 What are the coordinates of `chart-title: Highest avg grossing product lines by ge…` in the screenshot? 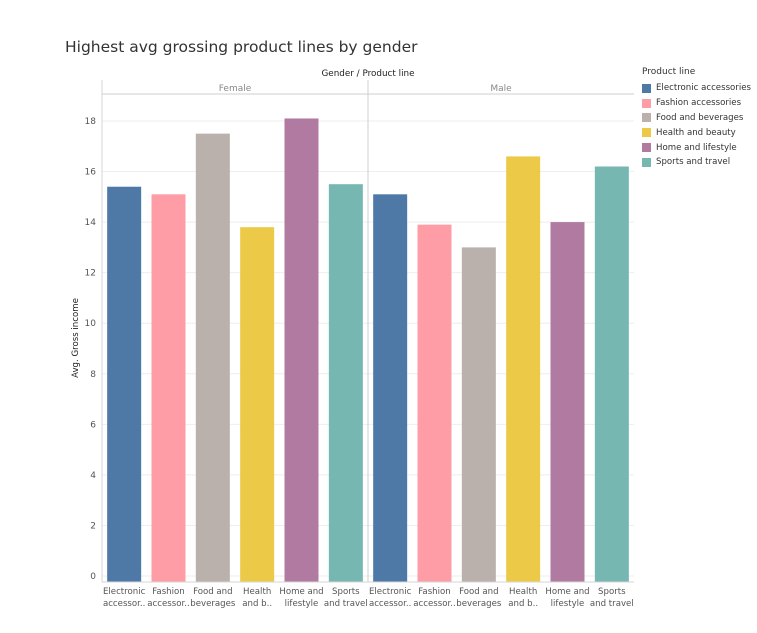 It's located at (241, 47).